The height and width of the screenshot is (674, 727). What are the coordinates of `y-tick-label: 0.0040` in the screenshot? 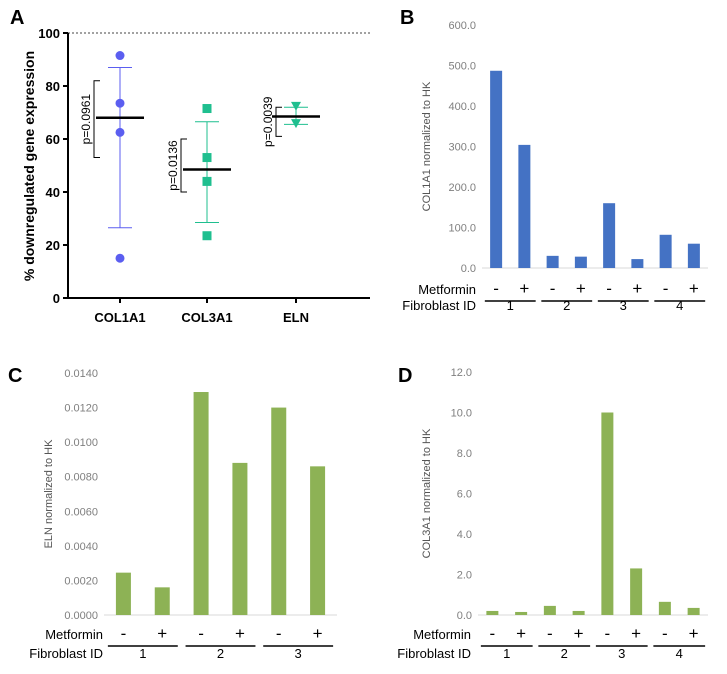 It's located at (81, 547).